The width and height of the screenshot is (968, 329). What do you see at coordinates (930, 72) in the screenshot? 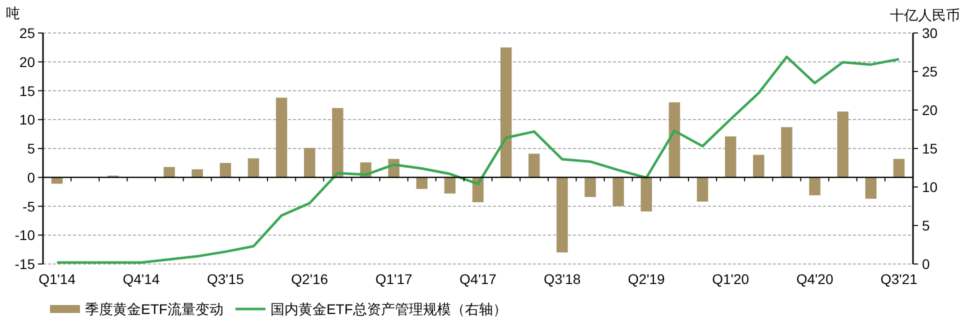
I see `y2-tick-label: 25` at bounding box center [930, 72].